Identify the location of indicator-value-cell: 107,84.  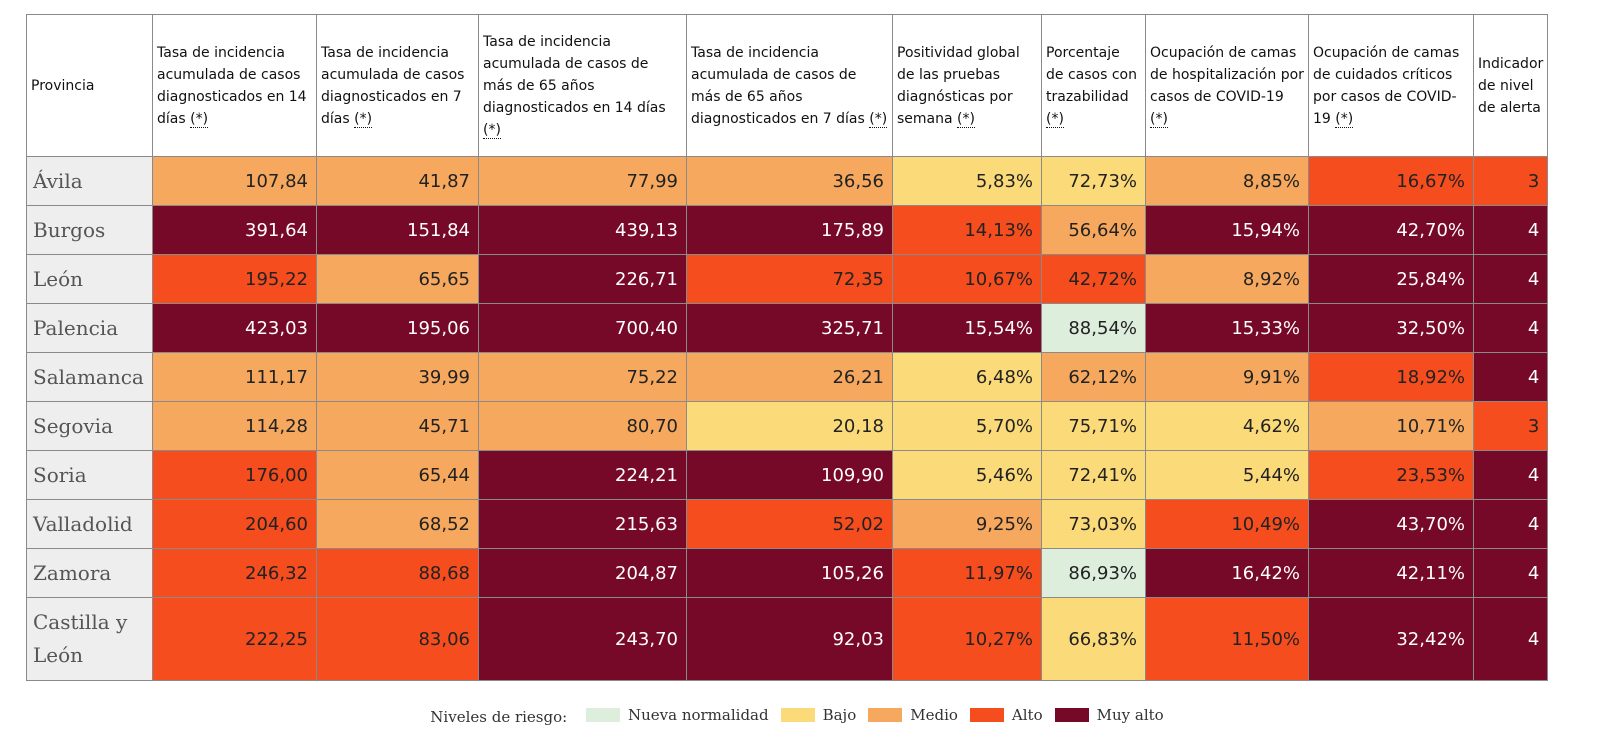
(234, 181).